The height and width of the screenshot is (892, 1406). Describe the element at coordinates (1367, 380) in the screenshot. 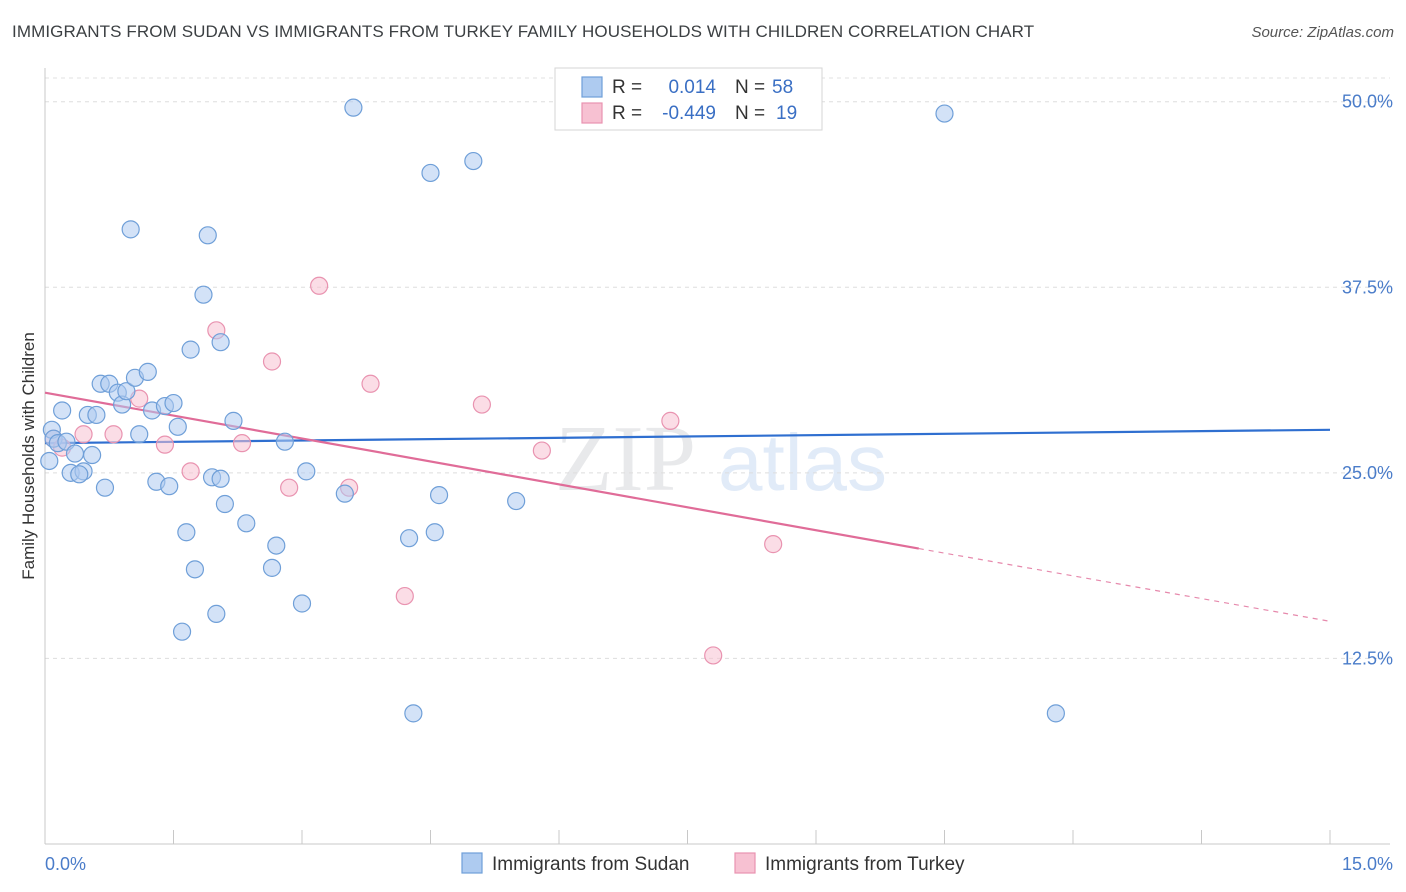

I see `y-tick-labels: 12.5% 25.0% 37.5% 50.0%` at that location.